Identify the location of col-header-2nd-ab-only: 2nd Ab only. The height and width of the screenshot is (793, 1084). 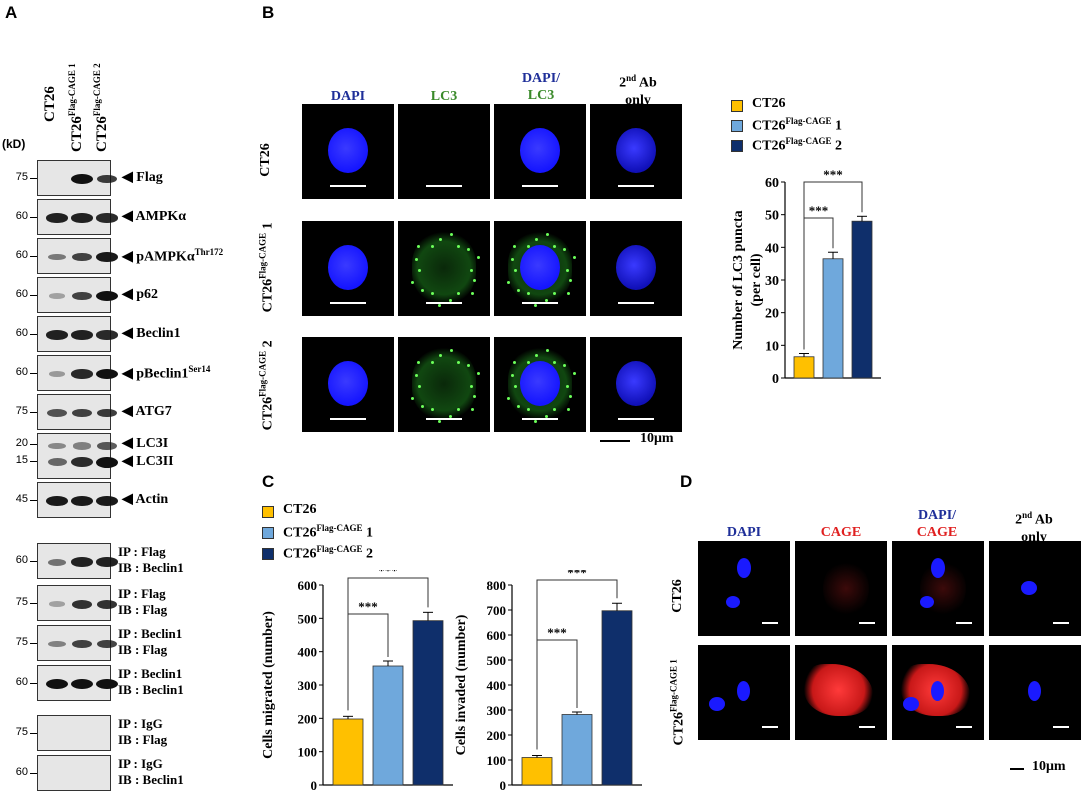
(638, 90).